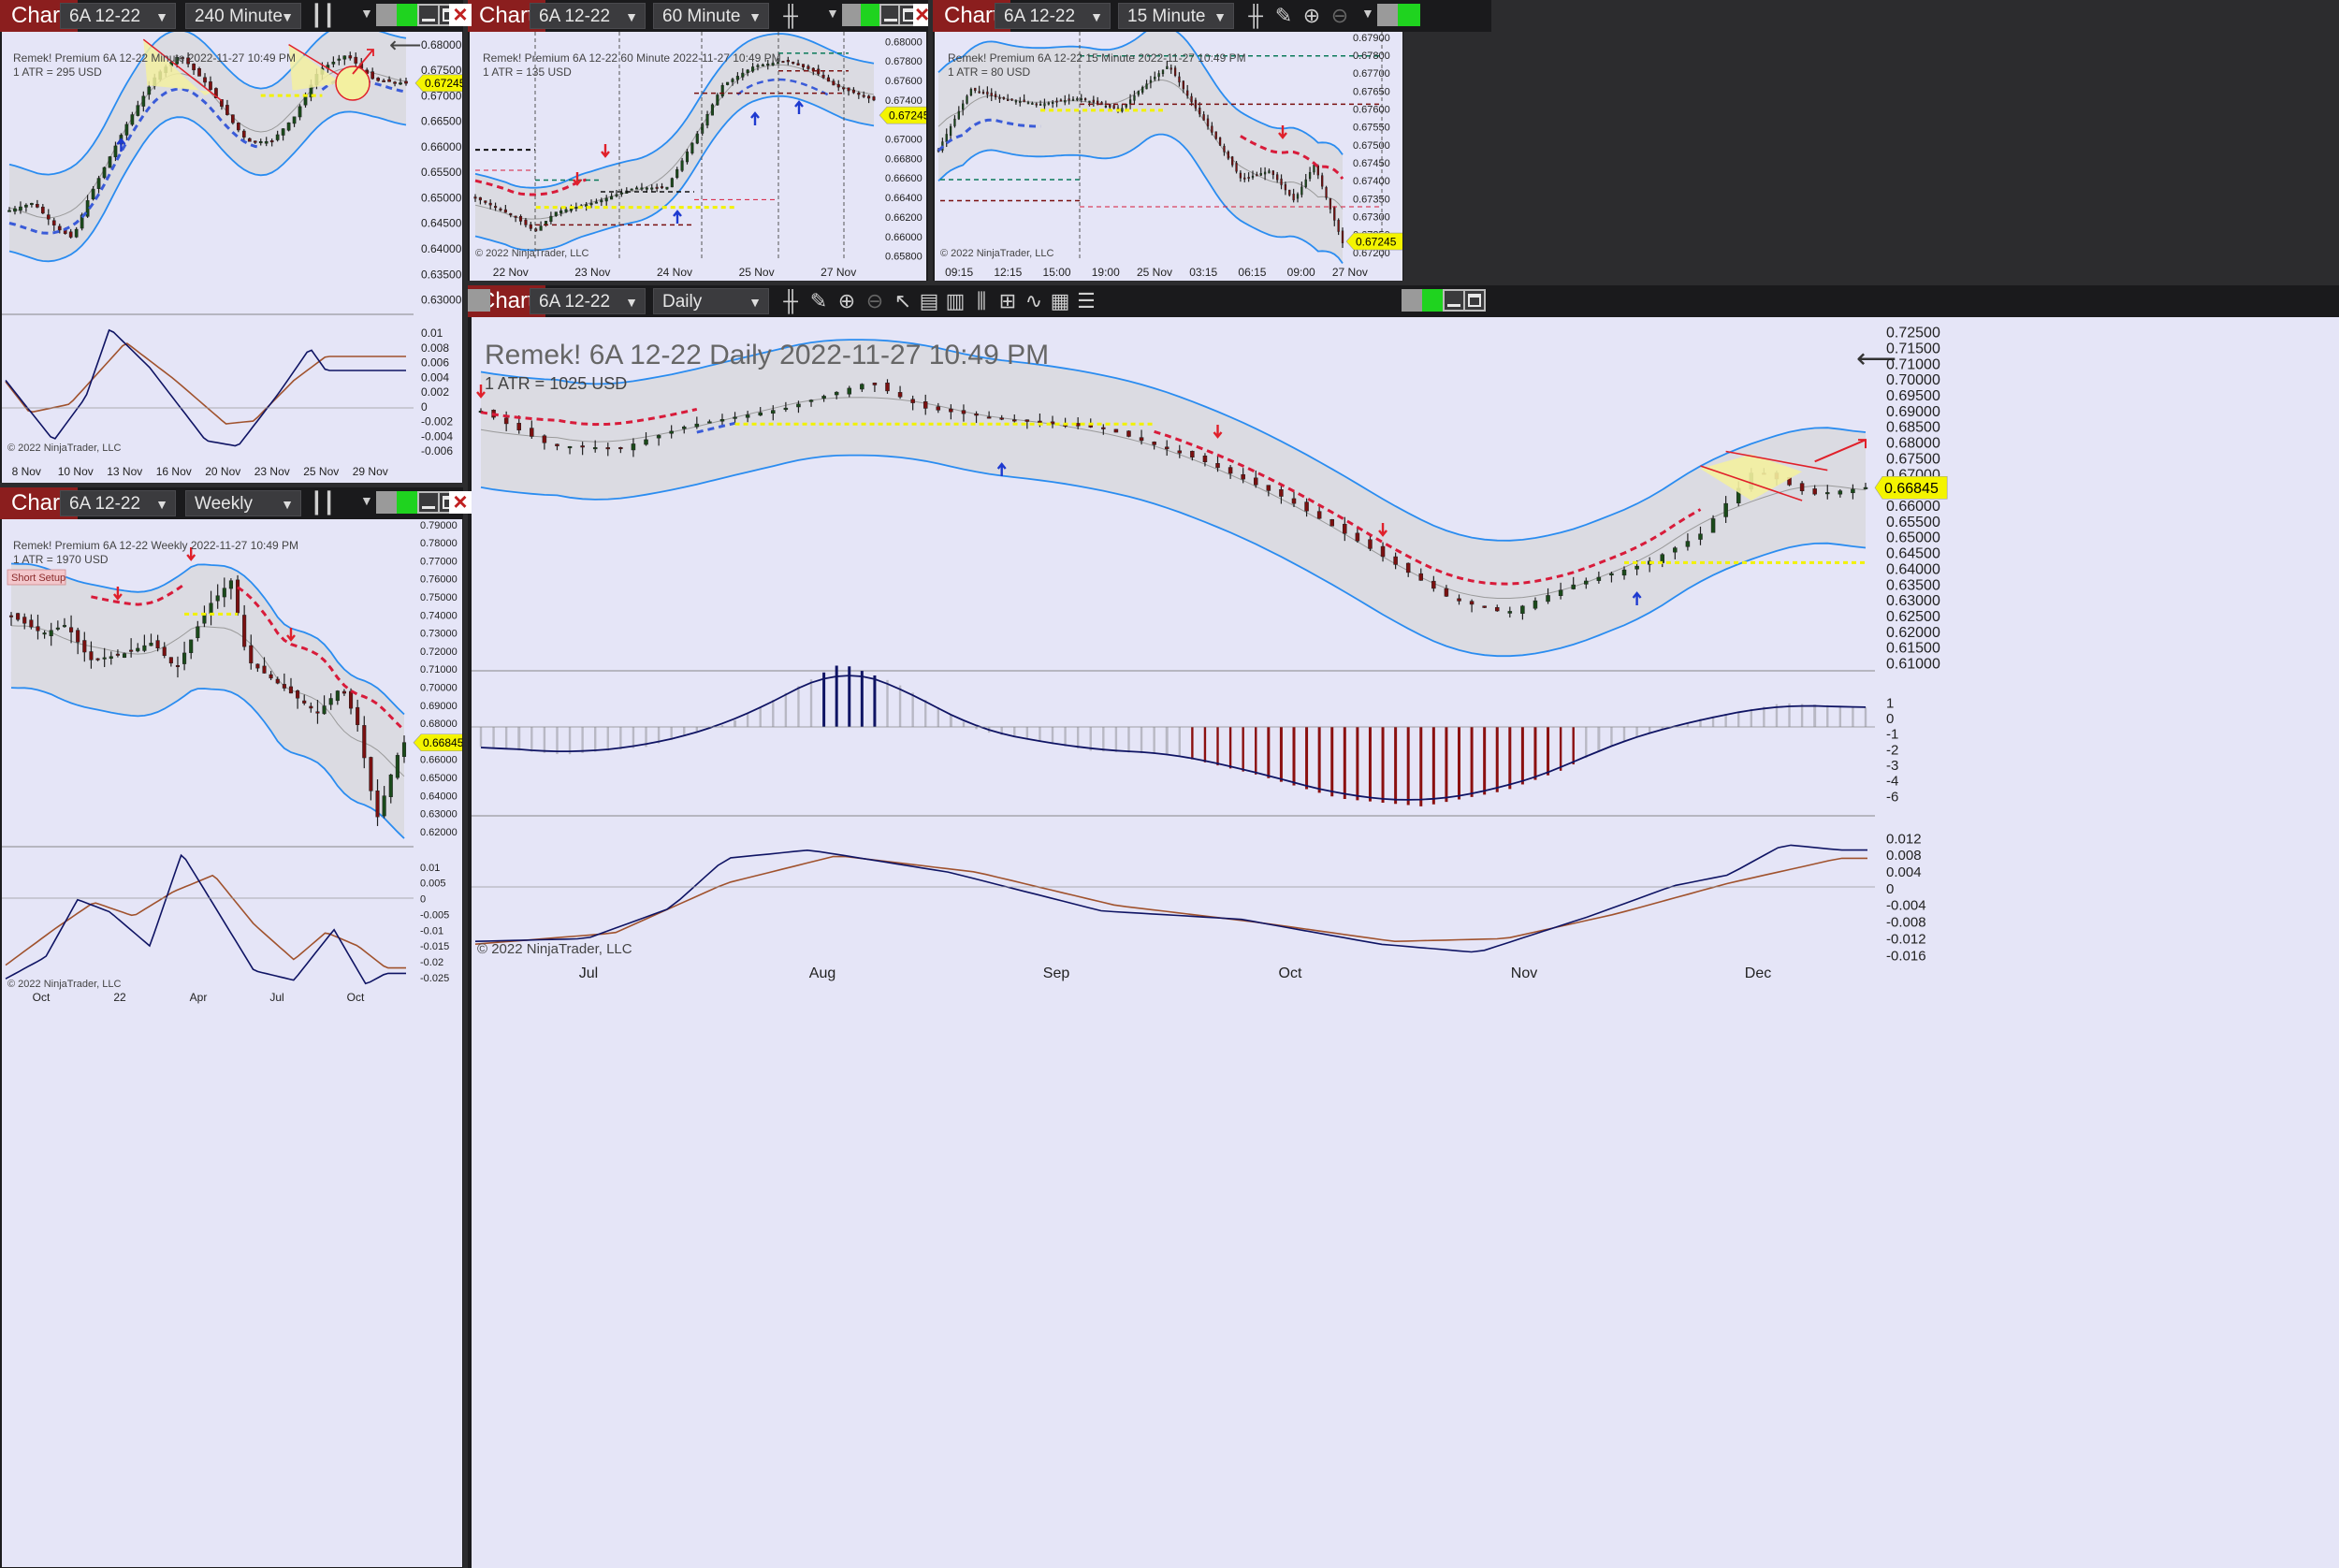 The width and height of the screenshot is (2339, 1568). What do you see at coordinates (134, 161) in the screenshot?
I see `trailing-stop-long` at bounding box center [134, 161].